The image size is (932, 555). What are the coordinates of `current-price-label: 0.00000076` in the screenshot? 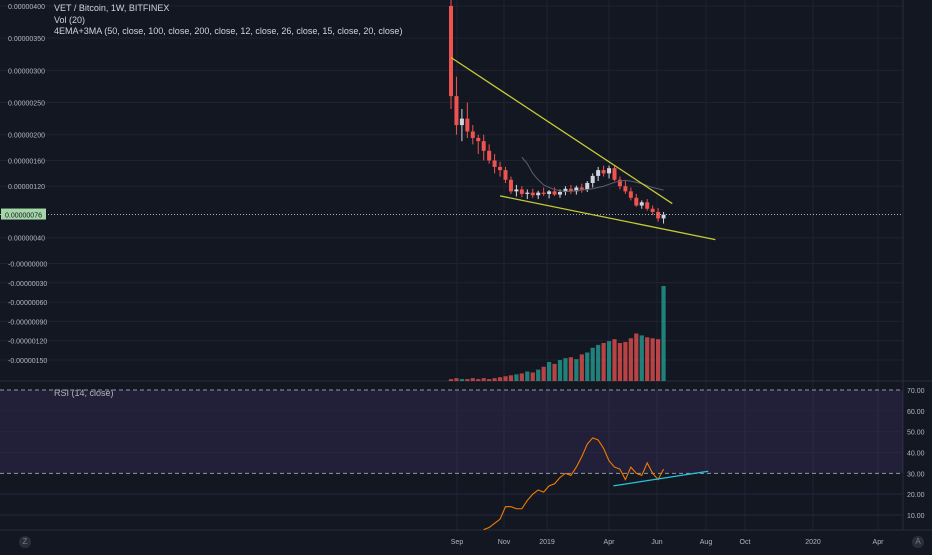 It's located at (23, 216).